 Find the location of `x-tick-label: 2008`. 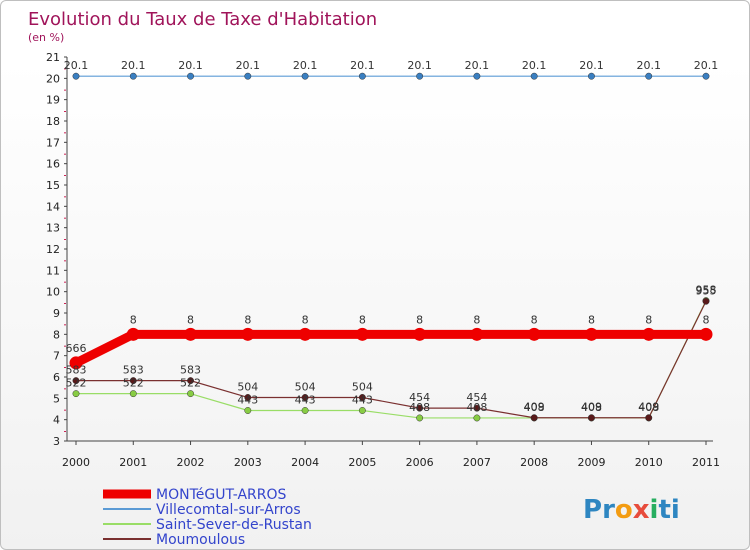

x-tick-label: 2008 is located at coordinates (534, 462).